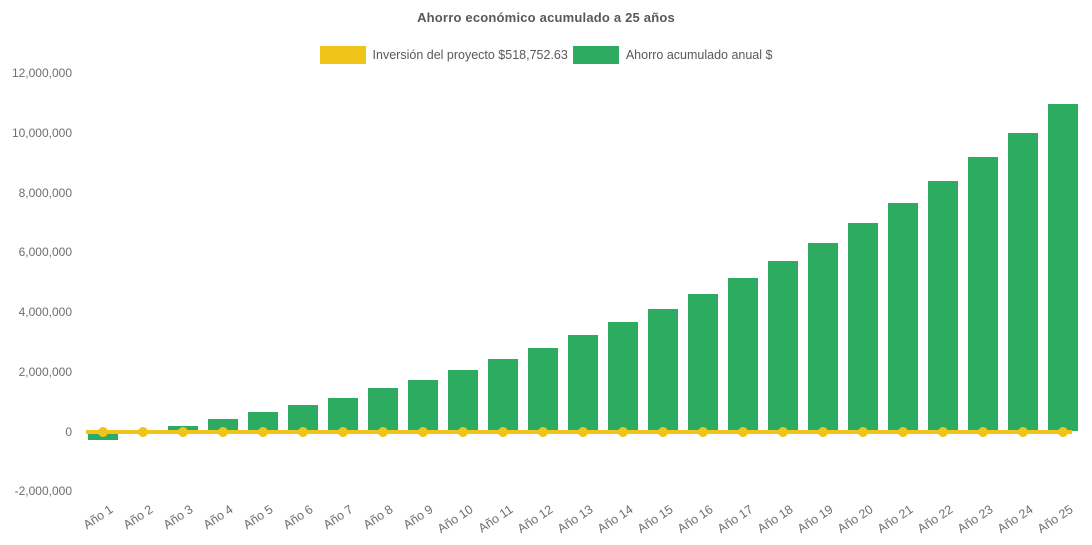 Image resolution: width=1092 pixels, height=545 pixels. I want to click on legend-label-investment: Inversión del proyecto $518,752.63, so click(470, 55).